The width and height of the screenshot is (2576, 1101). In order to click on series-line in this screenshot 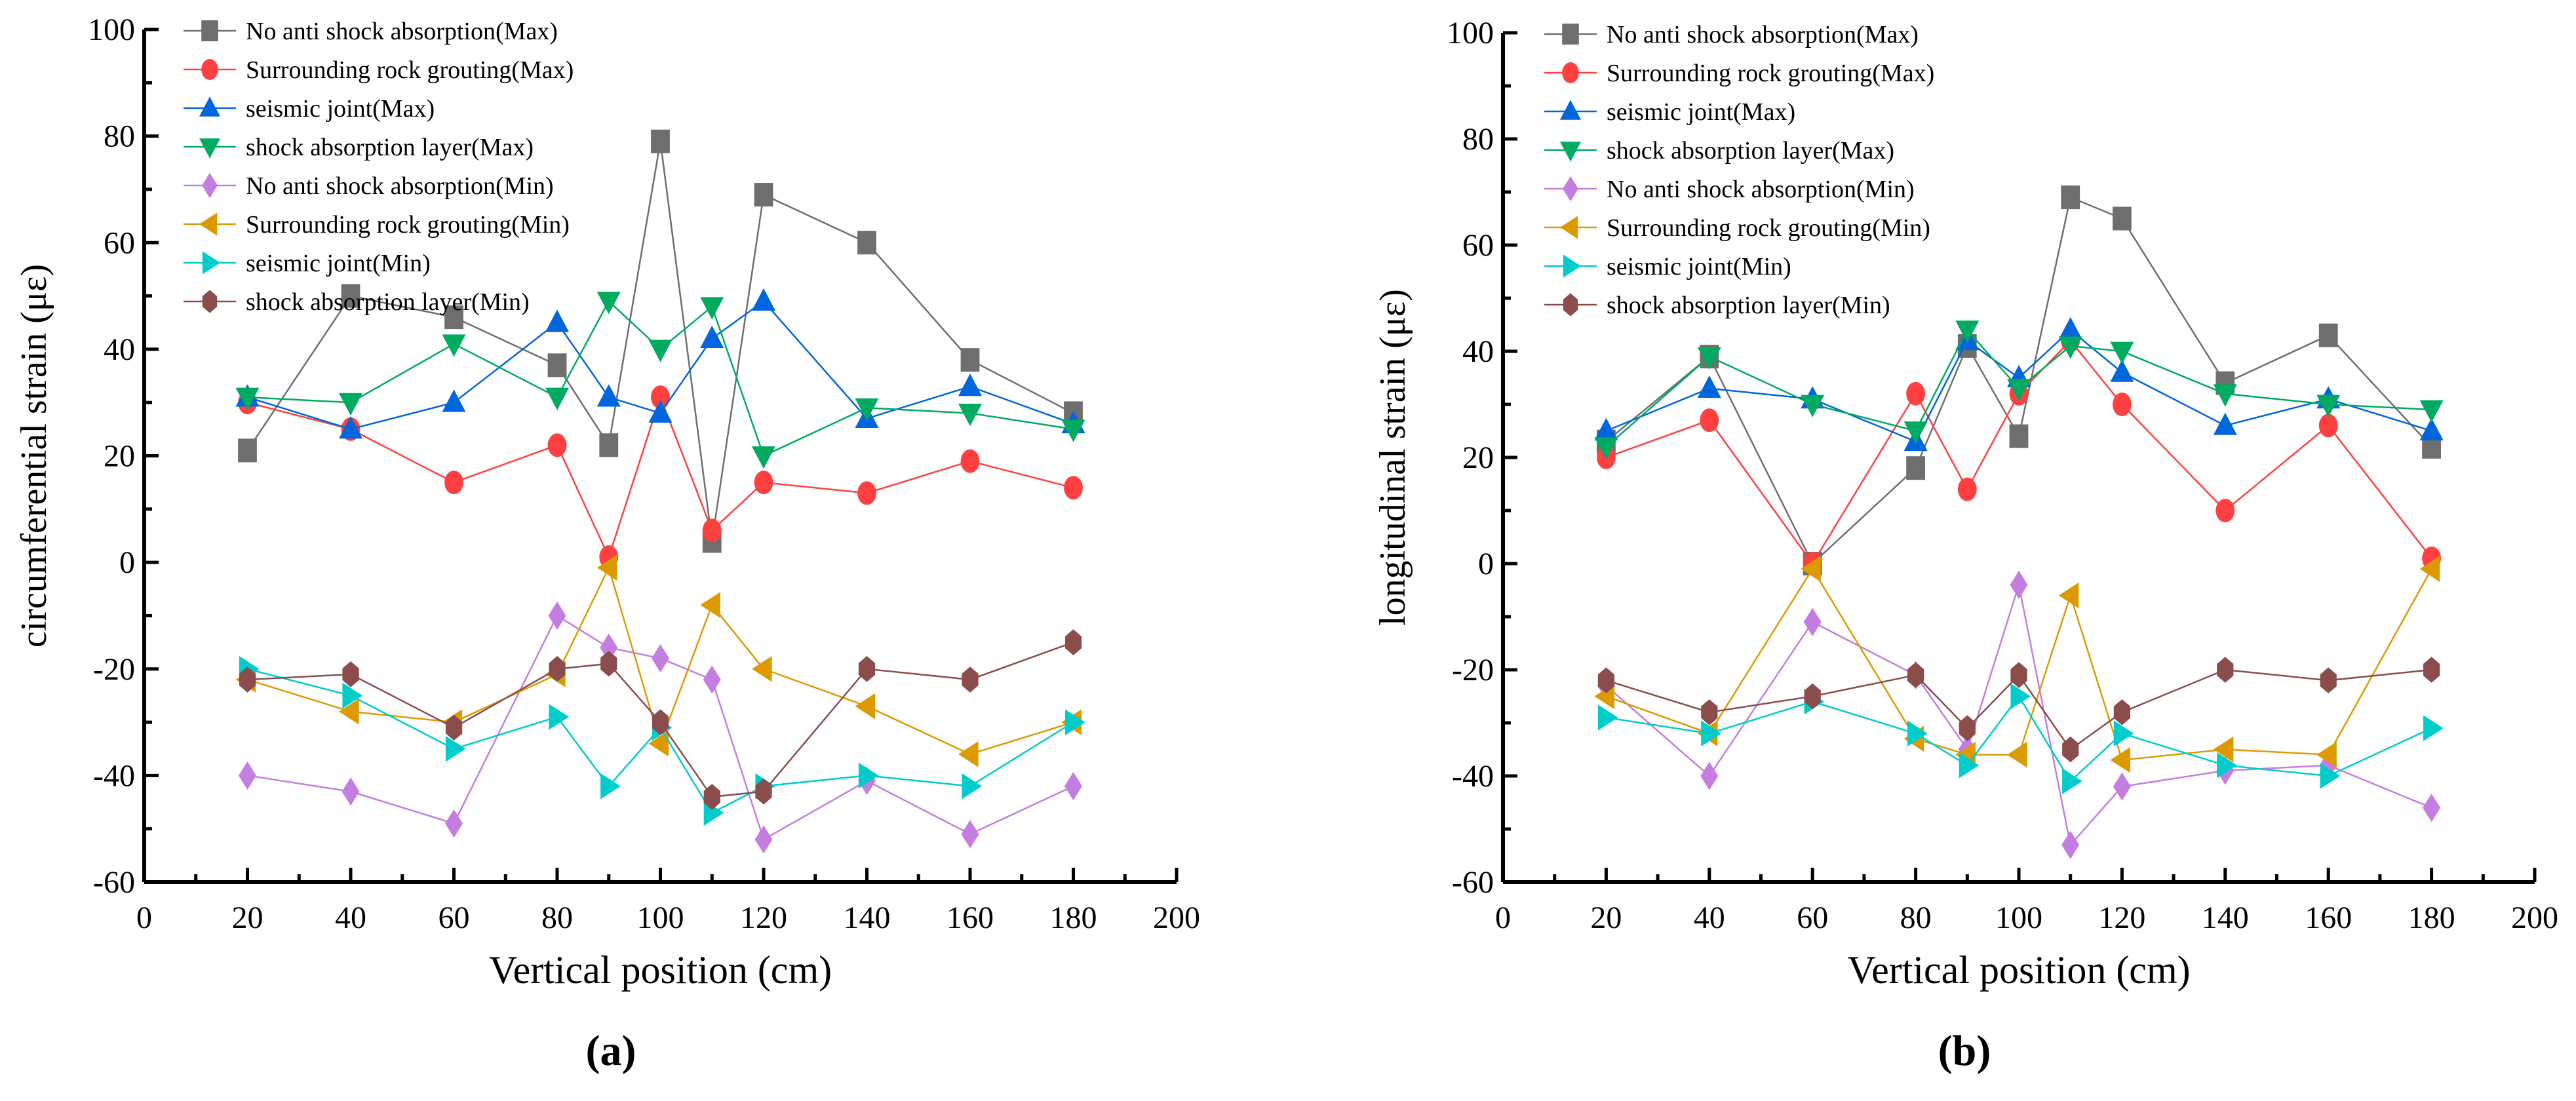, I will do `click(660, 378)`.